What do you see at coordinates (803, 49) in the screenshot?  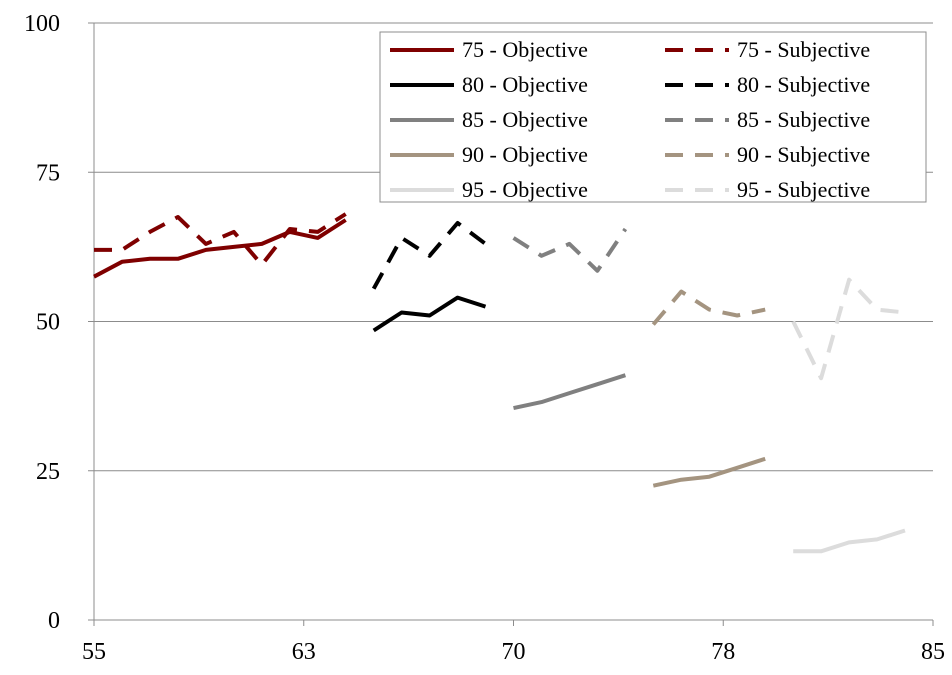 I see `legend-label: 75 - Subjective` at bounding box center [803, 49].